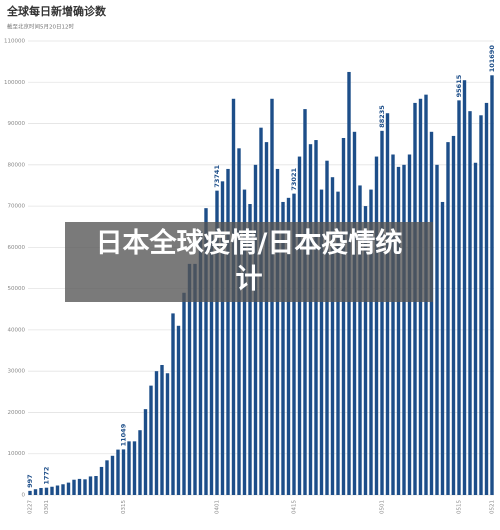 Image resolution: width=500 pixels, height=530 pixels. I want to click on x-tick-label: 0315, so click(124, 507).